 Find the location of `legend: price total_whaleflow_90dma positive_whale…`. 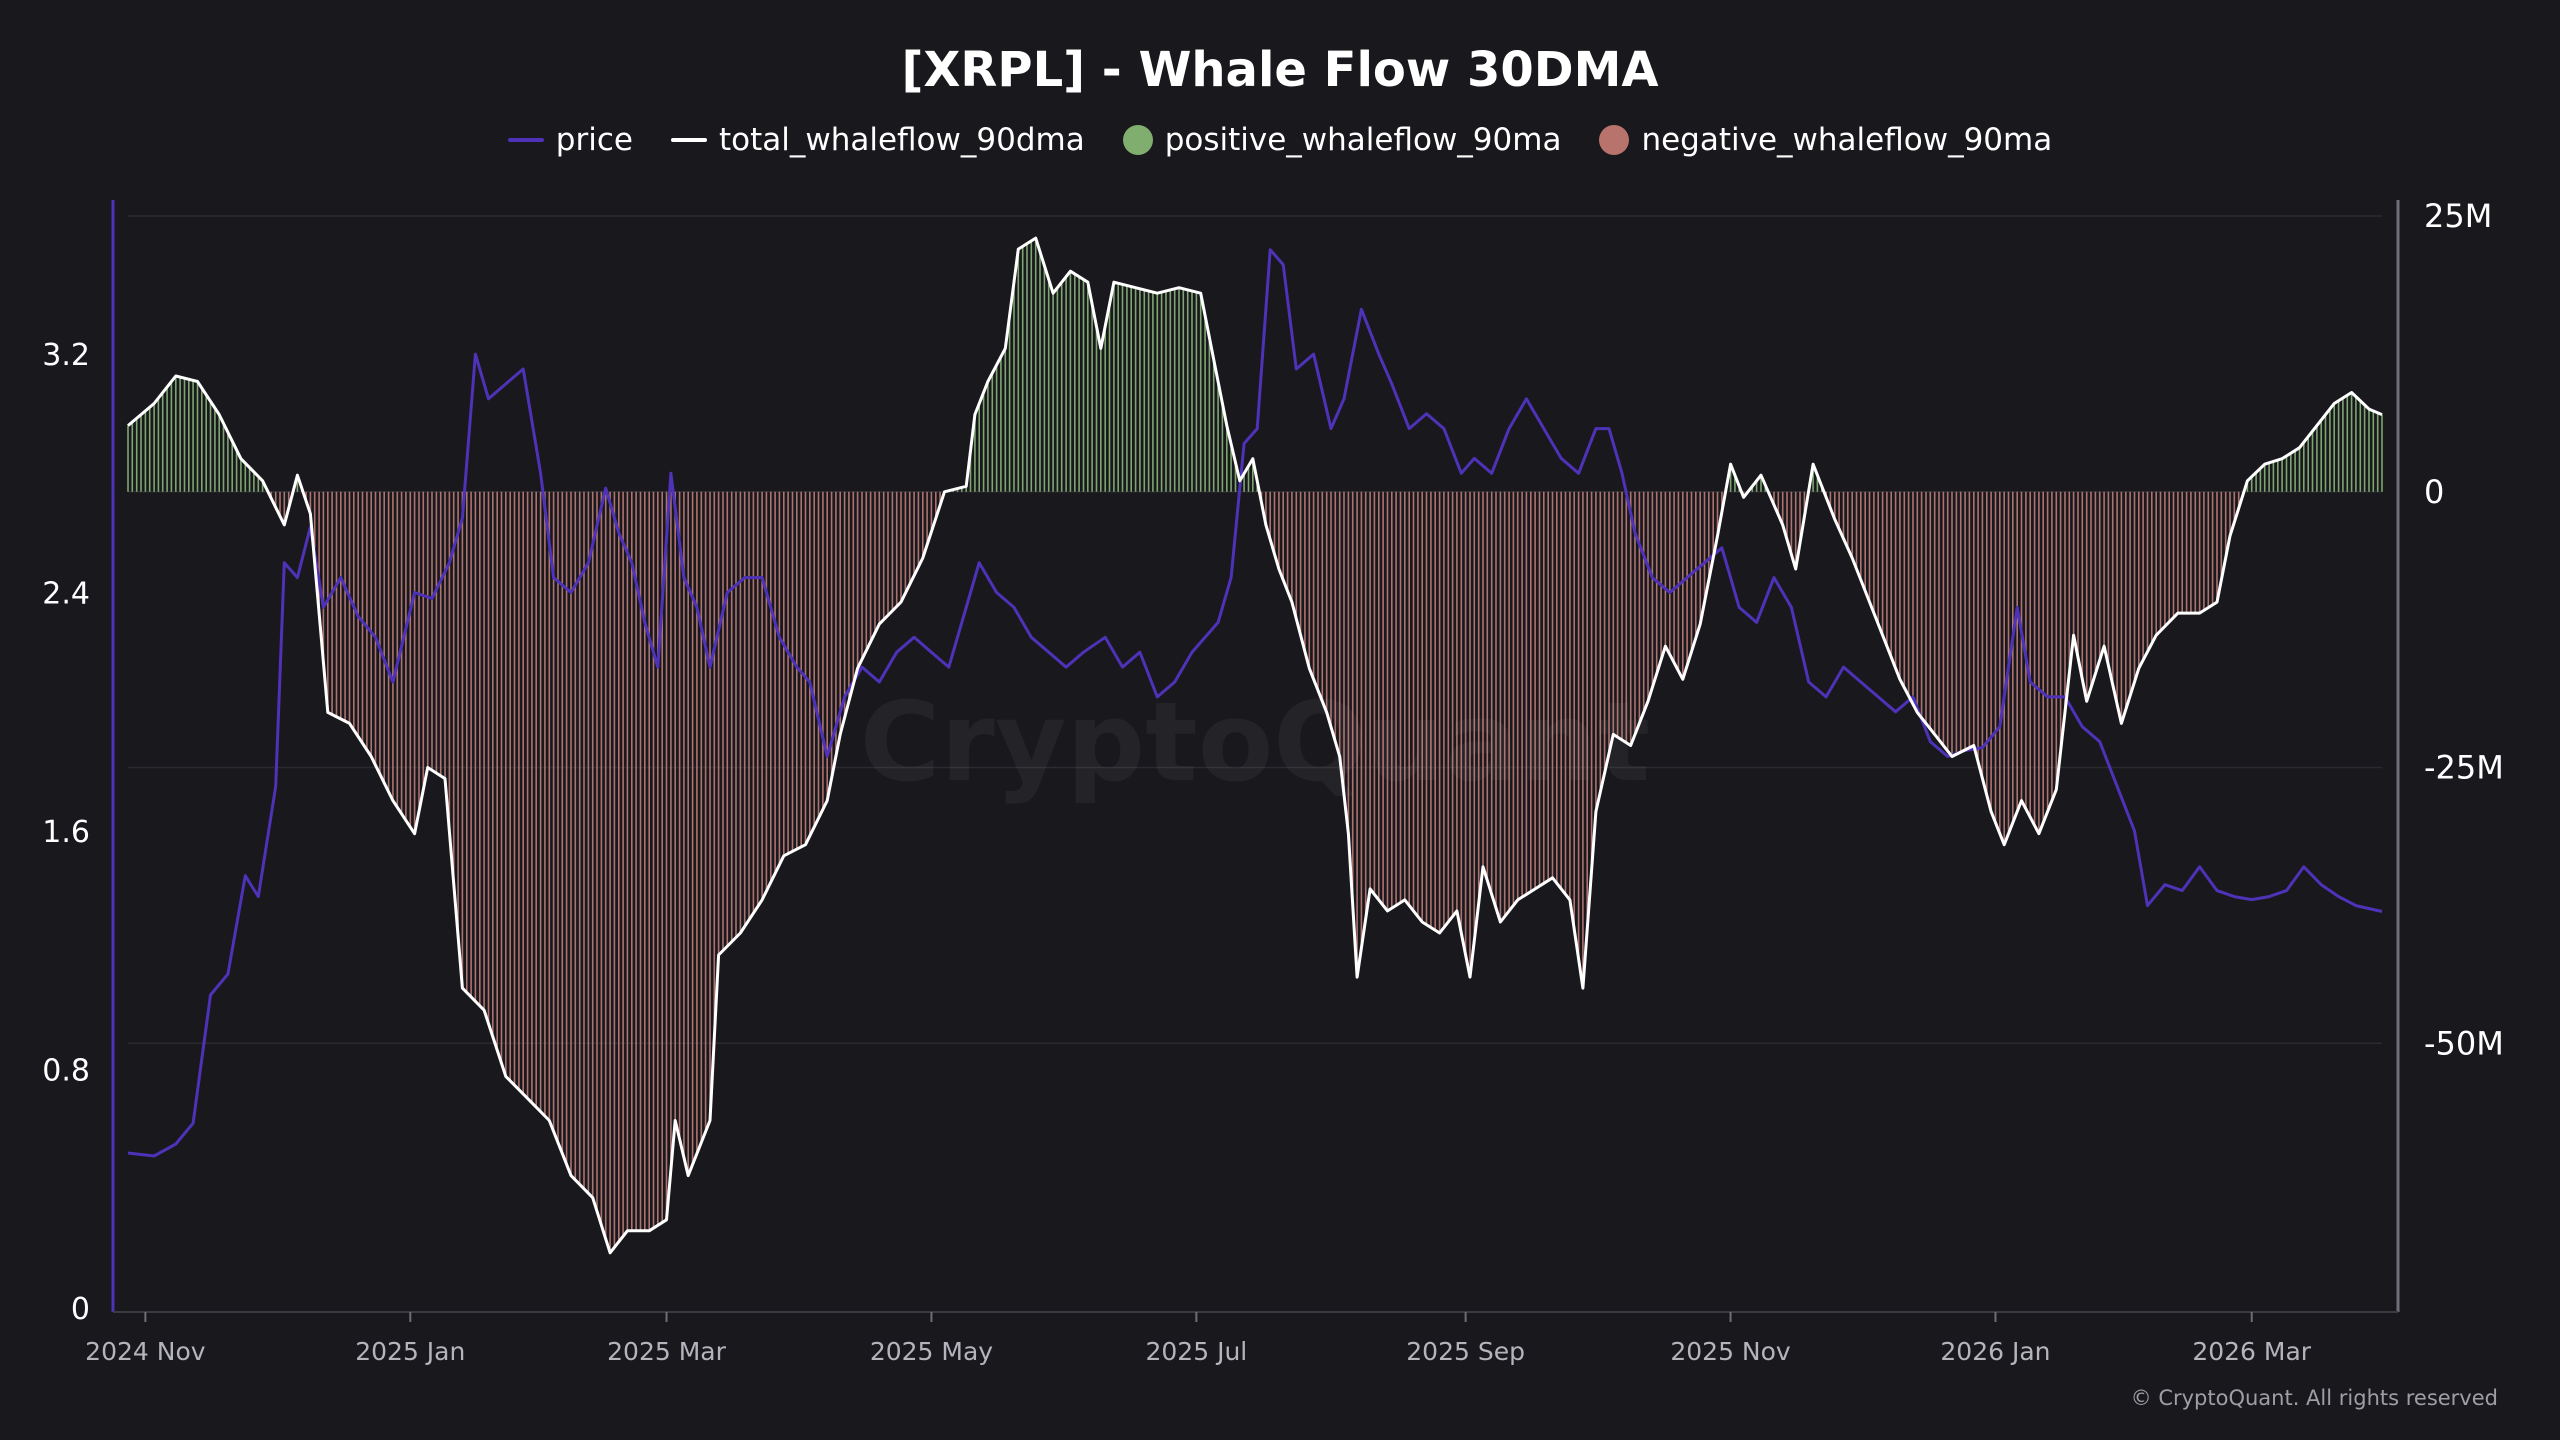

legend: price total_whaleflow_90dma positive_whale… is located at coordinates (1280, 140).